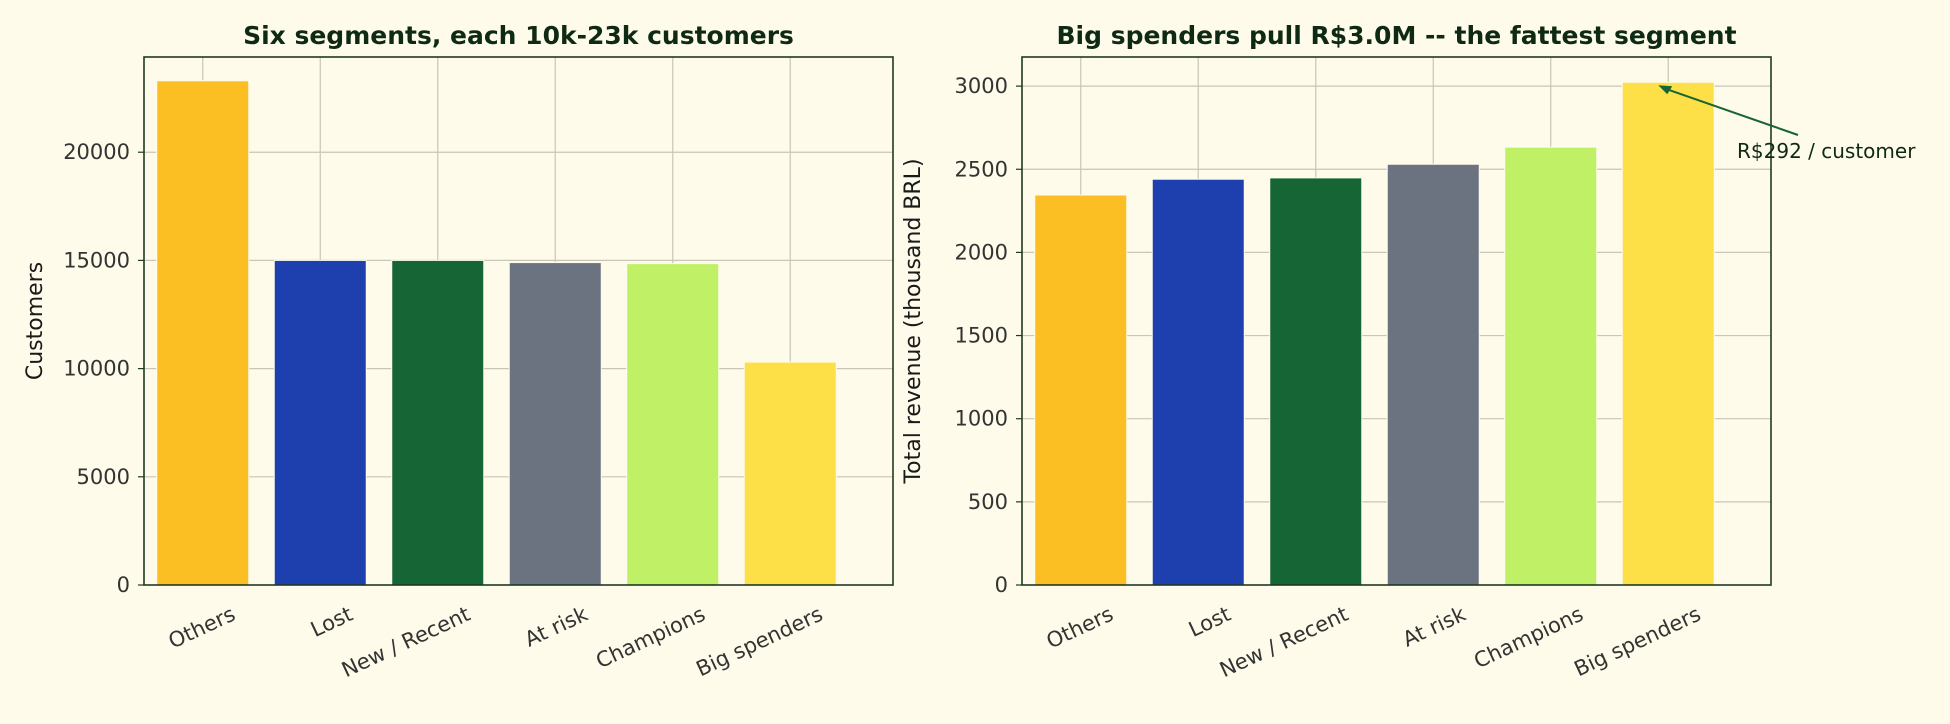 The width and height of the screenshot is (1950, 724). What do you see at coordinates (1731, 111) in the screenshot?
I see `annotation-arrow-line` at bounding box center [1731, 111].